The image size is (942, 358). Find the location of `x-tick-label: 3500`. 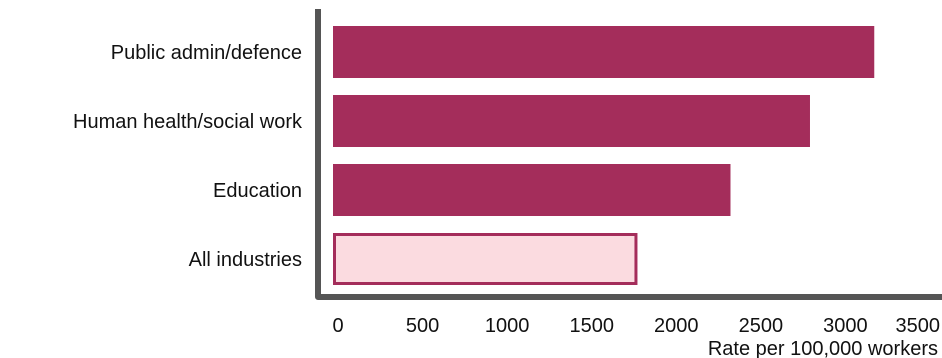

x-tick-label: 3500 is located at coordinates (918, 326).